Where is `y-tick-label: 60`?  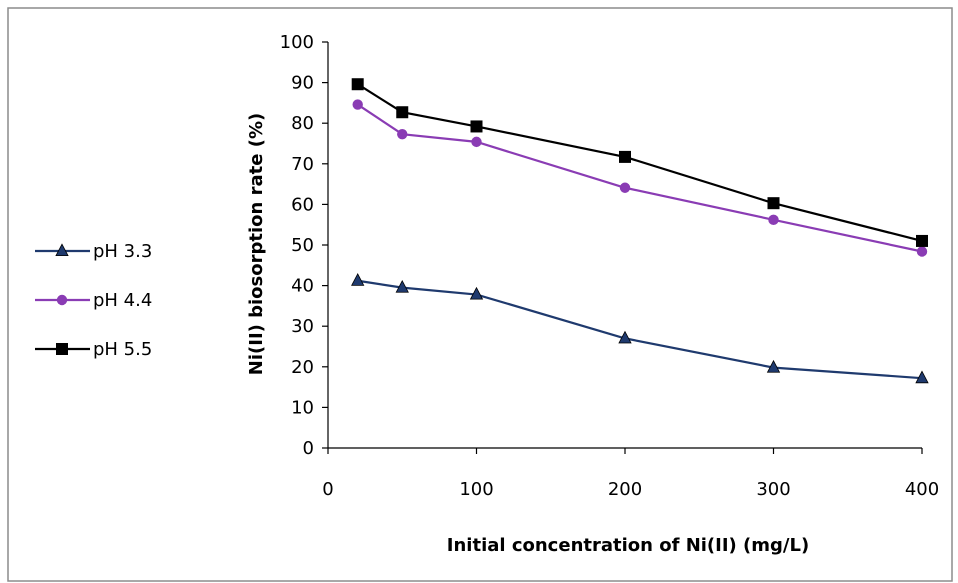
y-tick-label: 60 is located at coordinates (302, 204).